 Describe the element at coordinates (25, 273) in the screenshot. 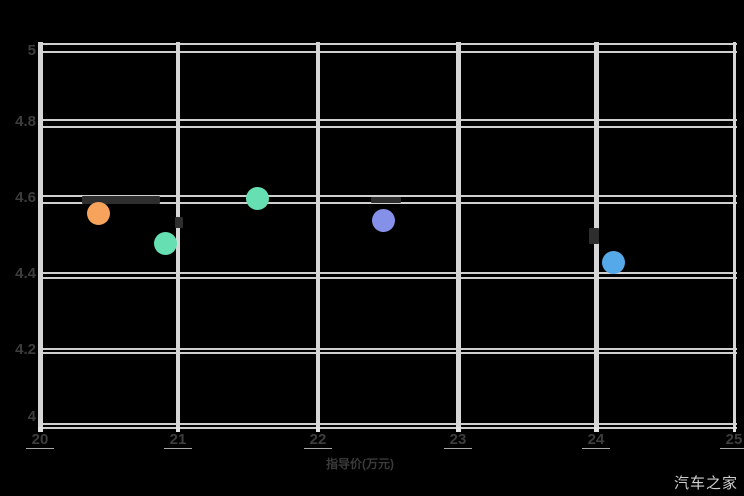

I see `y-axis-tick-label: 4.4` at that location.